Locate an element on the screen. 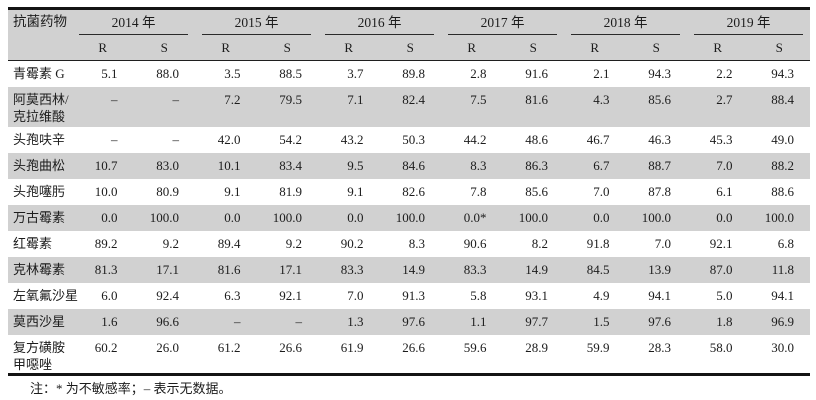 This screenshot has height=400, width=816. value-cell: 88.6 is located at coordinates (782, 191).